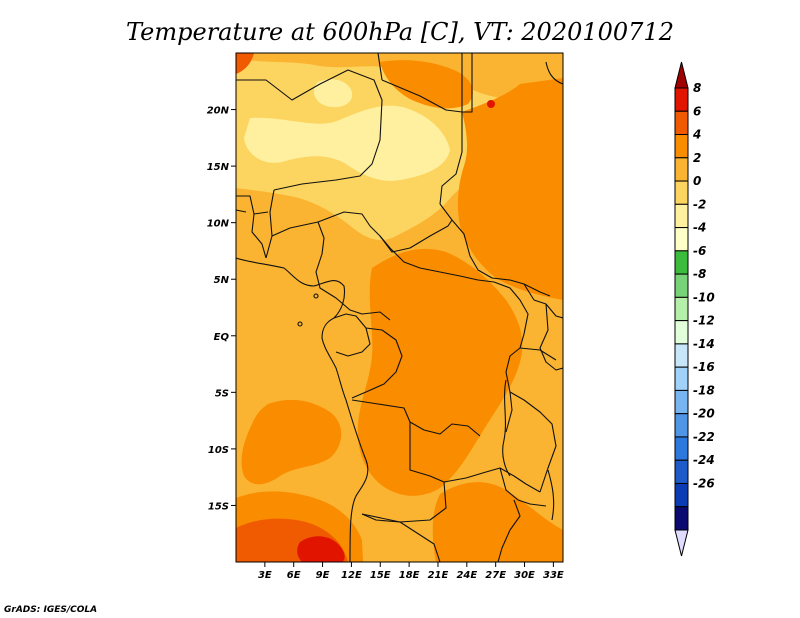 The height and width of the screenshot is (618, 800). What do you see at coordinates (681, 75) in the screenshot?
I see `colorbar-triangle-top` at bounding box center [681, 75].